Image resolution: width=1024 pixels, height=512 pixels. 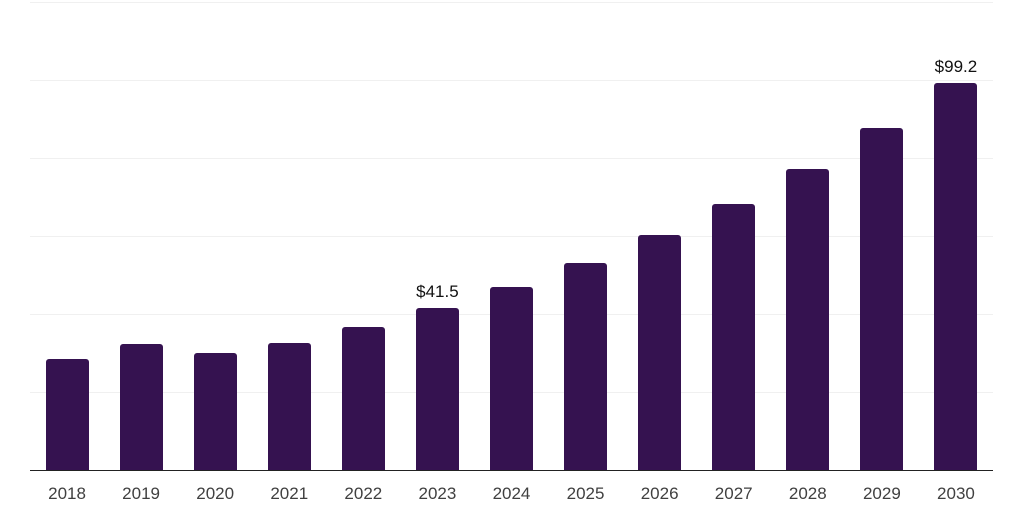 What do you see at coordinates (585, 493) in the screenshot?
I see `x-tick-label-2025: 2025` at bounding box center [585, 493].